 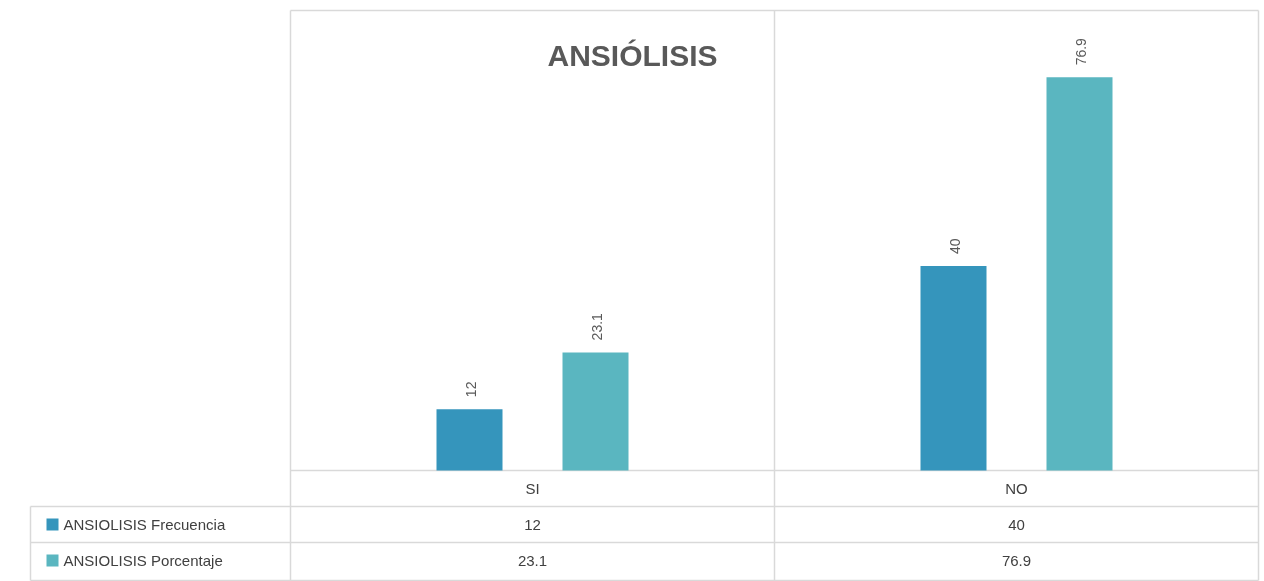 What do you see at coordinates (954, 246) in the screenshot?
I see `text: 40` at bounding box center [954, 246].